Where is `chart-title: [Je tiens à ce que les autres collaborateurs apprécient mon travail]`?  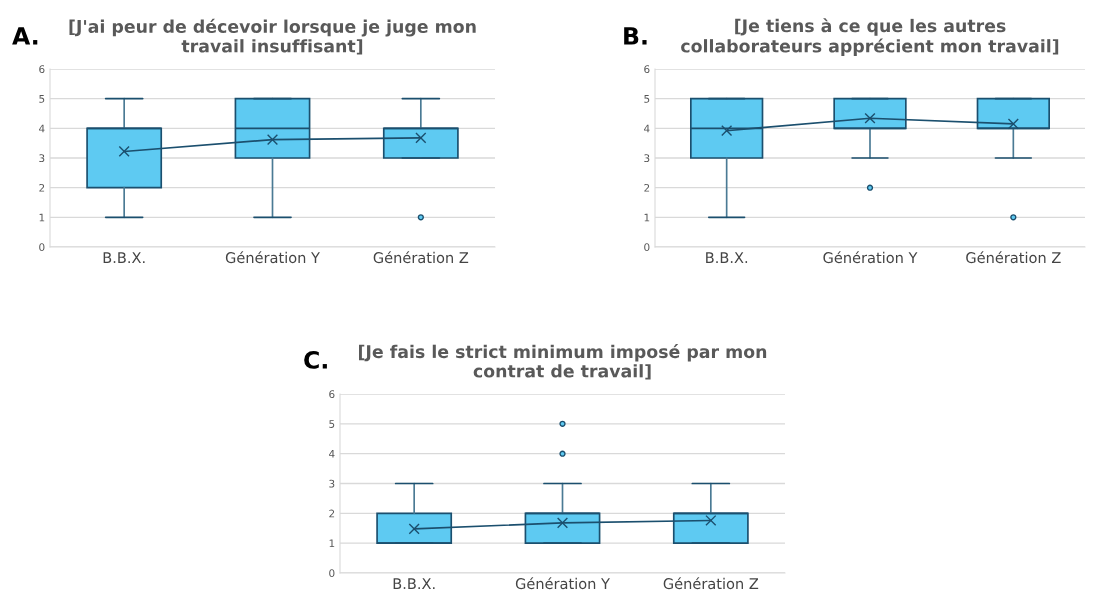
chart-title: [Je tiens à ce que les autres collaborateurs apprécient mon travail] is located at coordinates (870, 37).